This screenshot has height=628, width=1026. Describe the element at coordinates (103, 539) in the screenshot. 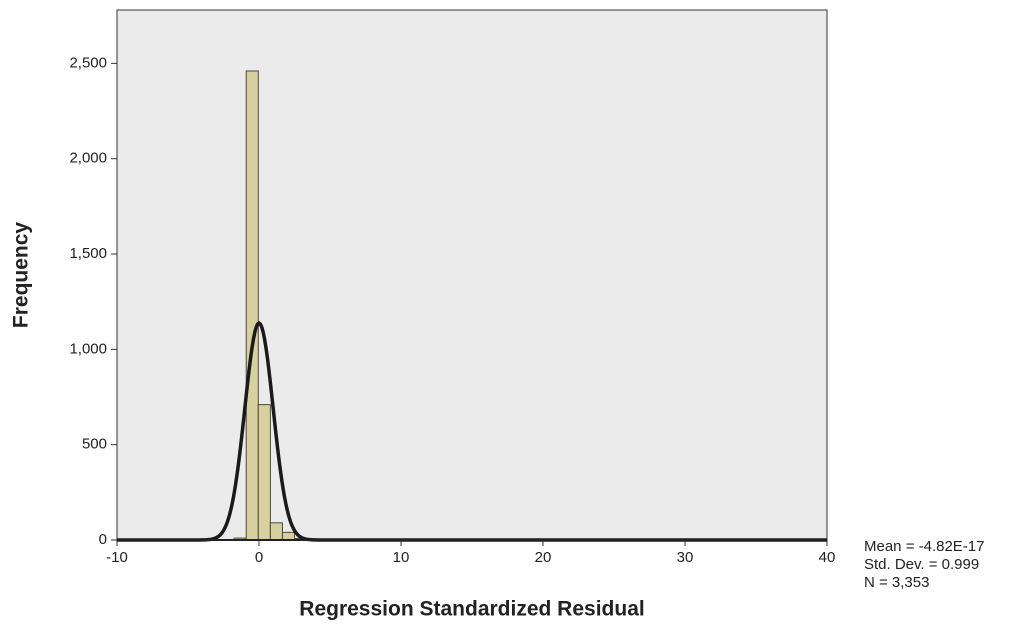

I see `y-tick-label: 0` at that location.